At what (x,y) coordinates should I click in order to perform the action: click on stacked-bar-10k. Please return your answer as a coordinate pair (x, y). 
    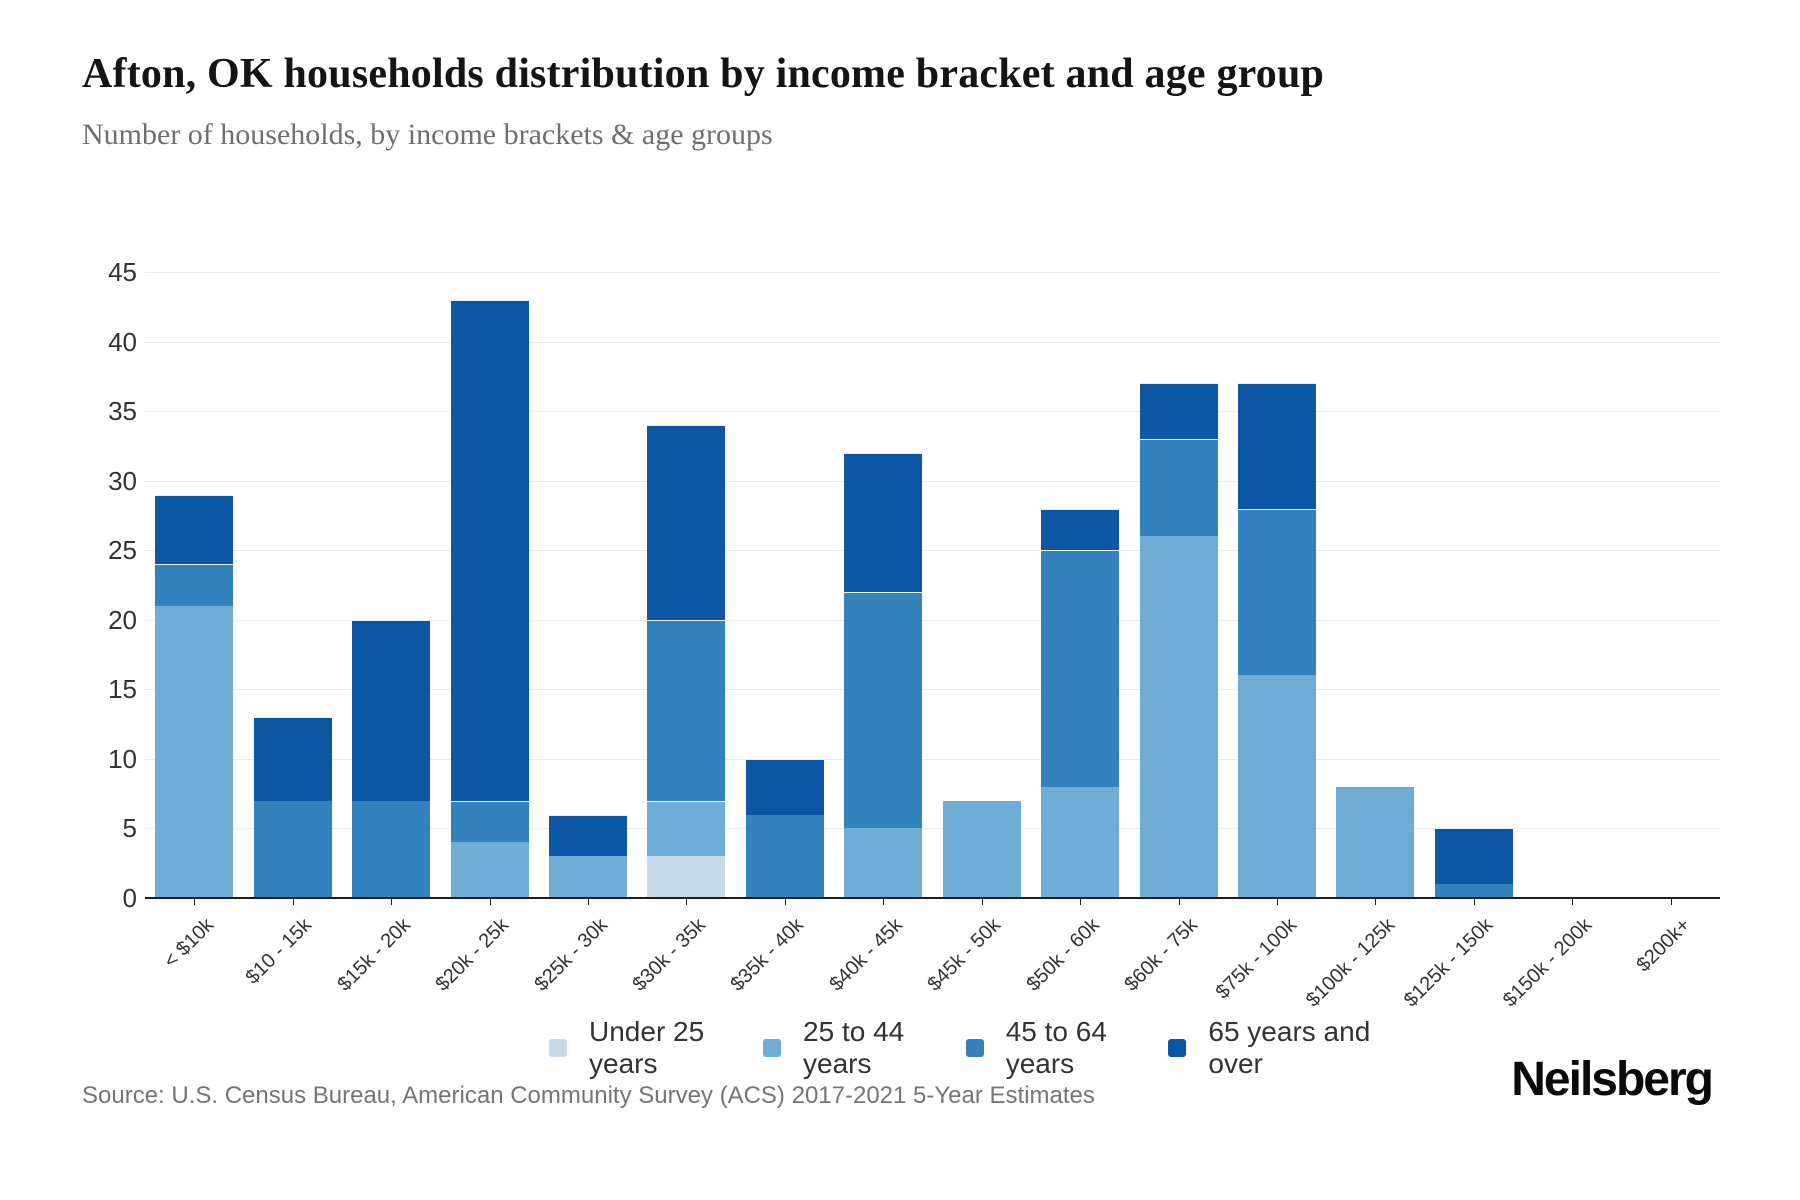
    Looking at the image, I should click on (194, 696).